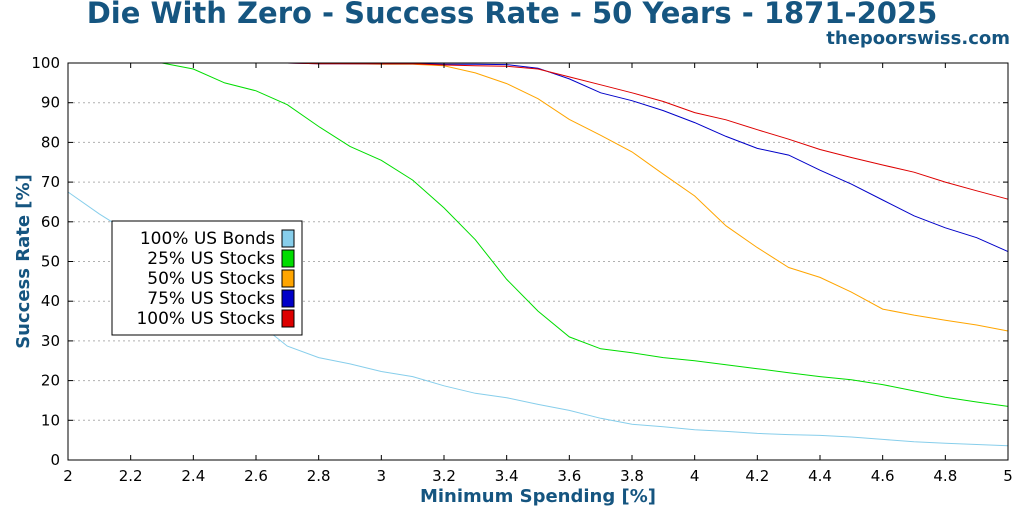  Describe the element at coordinates (211, 279) in the screenshot. I see `legend-label: 50% US Stocks` at that location.